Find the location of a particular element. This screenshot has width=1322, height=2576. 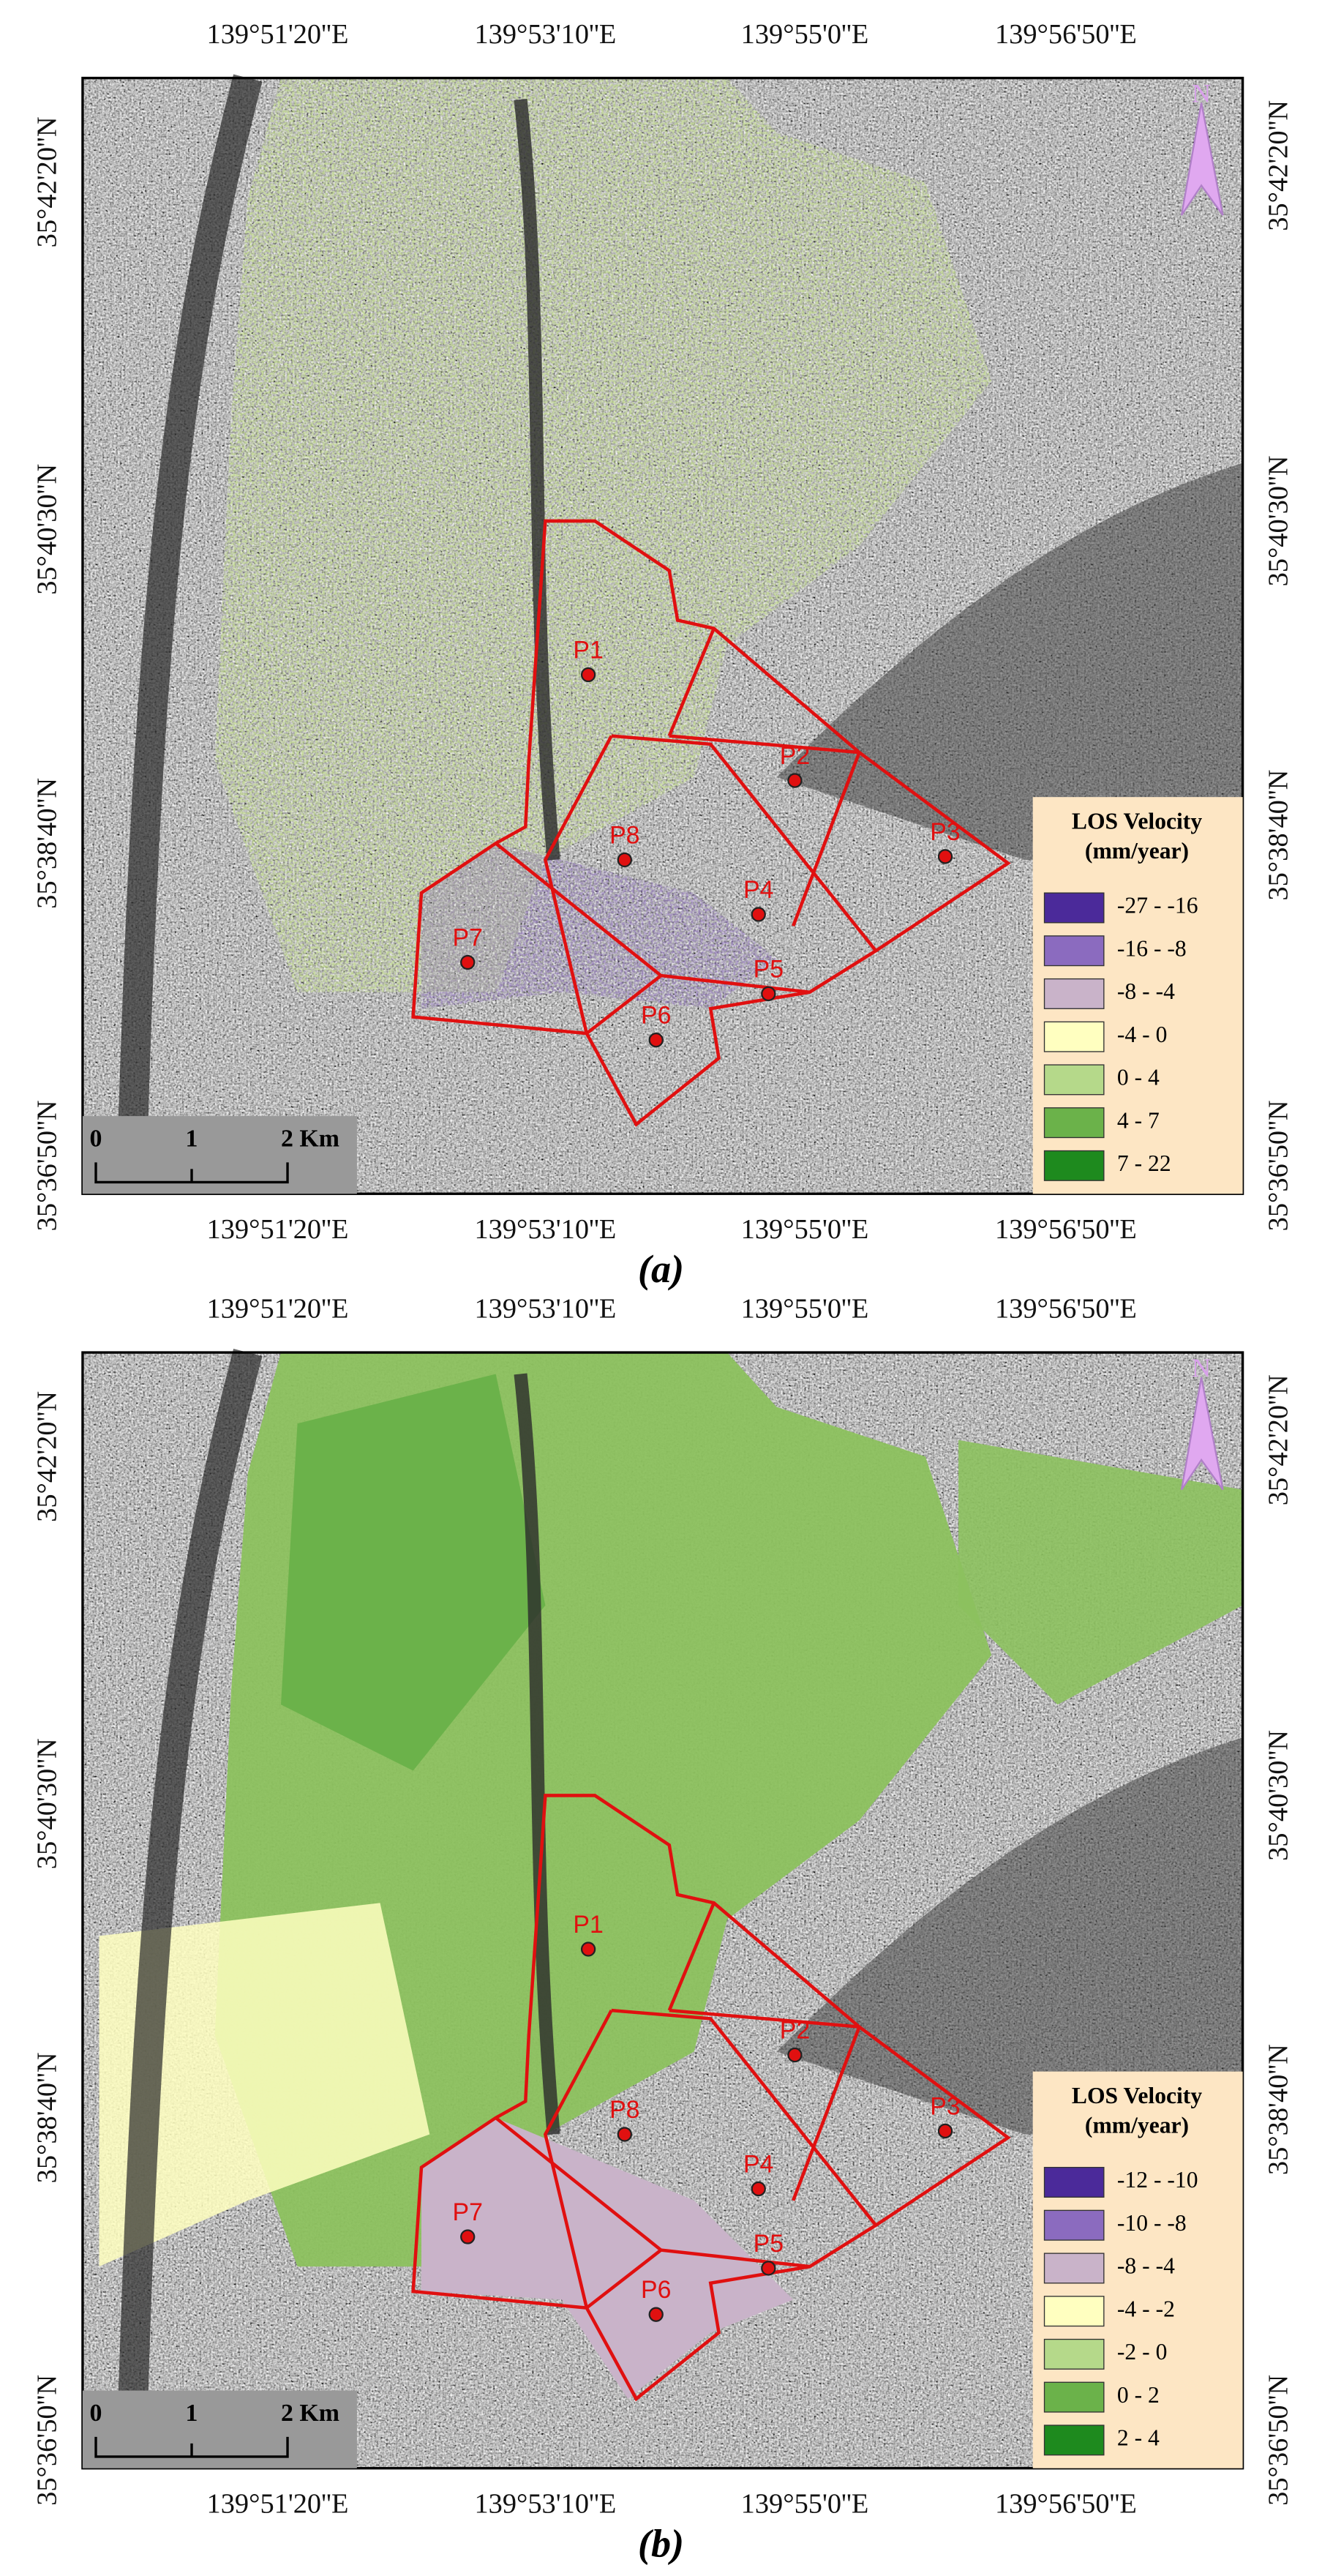

legend-label: 7 - 22 is located at coordinates (1144, 1163).